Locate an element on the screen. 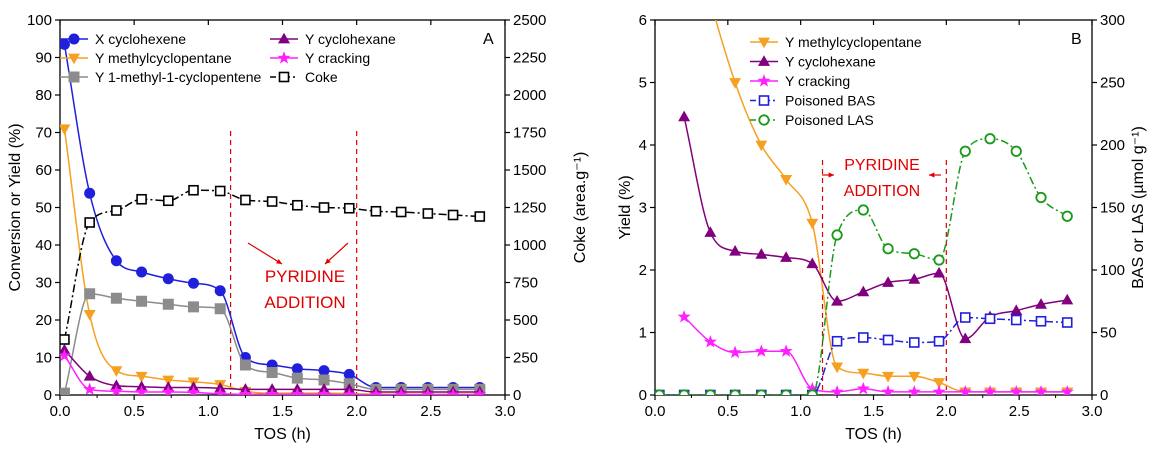 The image size is (1153, 468). legend-label: Y cracking is located at coordinates (337, 58).